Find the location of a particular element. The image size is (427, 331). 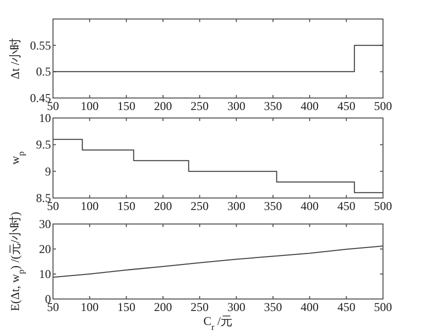

y-tick-label: 0.45 is located at coordinates (40, 98).